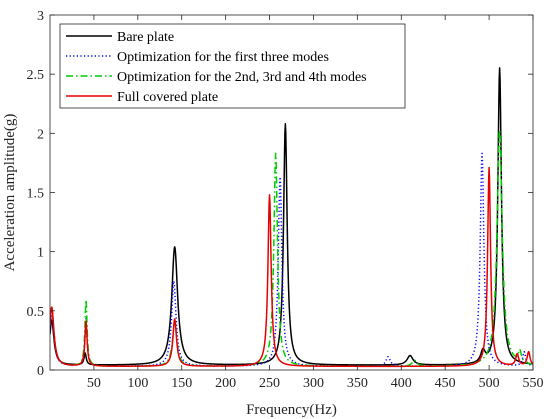  Describe the element at coordinates (36, 194) in the screenshot. I see `y-tick-label: 1.5` at that location.